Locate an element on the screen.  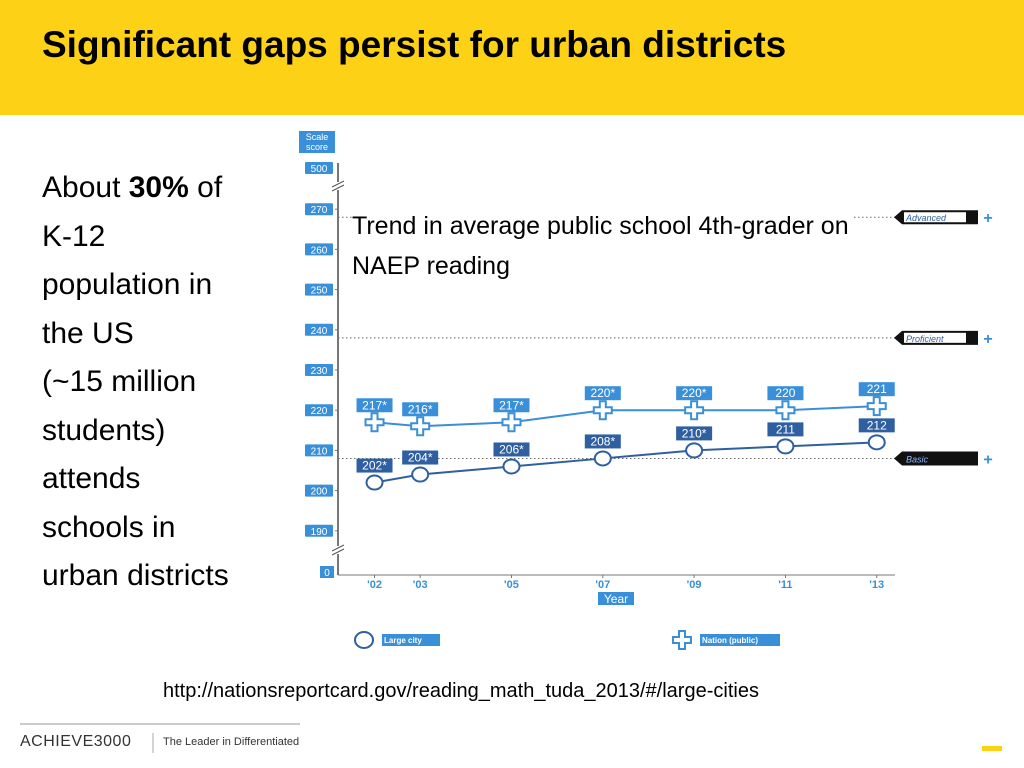
data-label: 212 is located at coordinates (877, 425).